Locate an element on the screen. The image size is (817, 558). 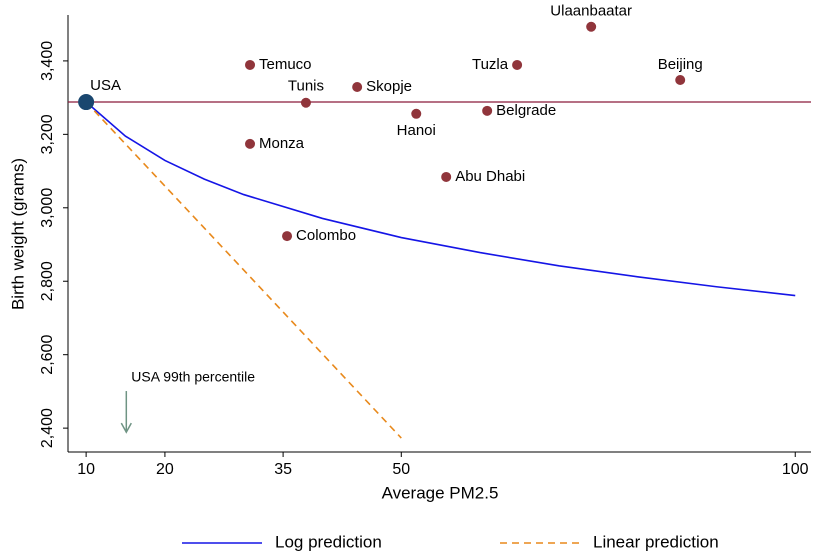
point-label: USA is located at coordinates (105, 85).